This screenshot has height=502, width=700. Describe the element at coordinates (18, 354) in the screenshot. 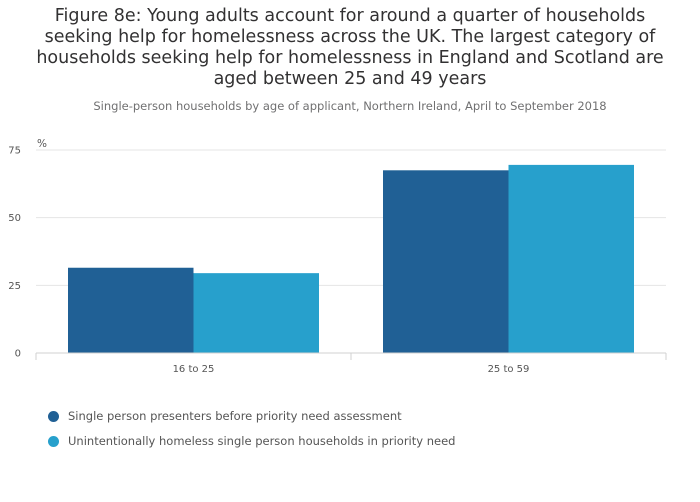

I see `y-tick-label: 0` at that location.